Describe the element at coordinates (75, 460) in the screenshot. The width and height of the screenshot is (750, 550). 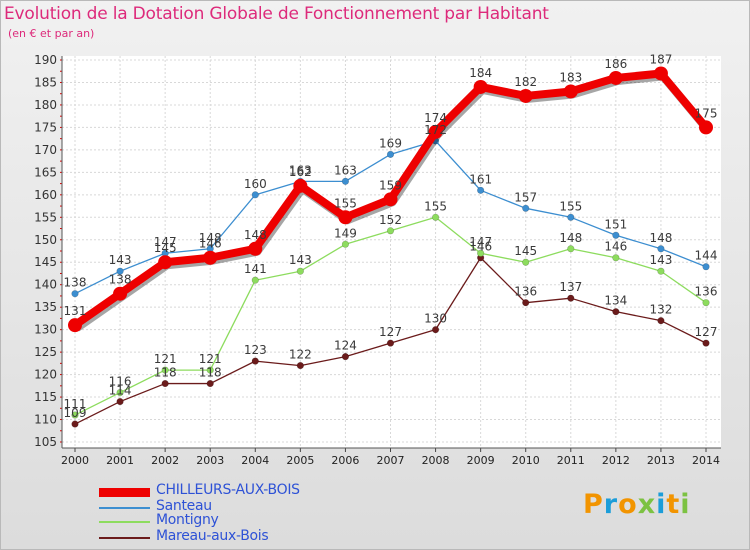
I see `x-tick-label: 2000` at that location.